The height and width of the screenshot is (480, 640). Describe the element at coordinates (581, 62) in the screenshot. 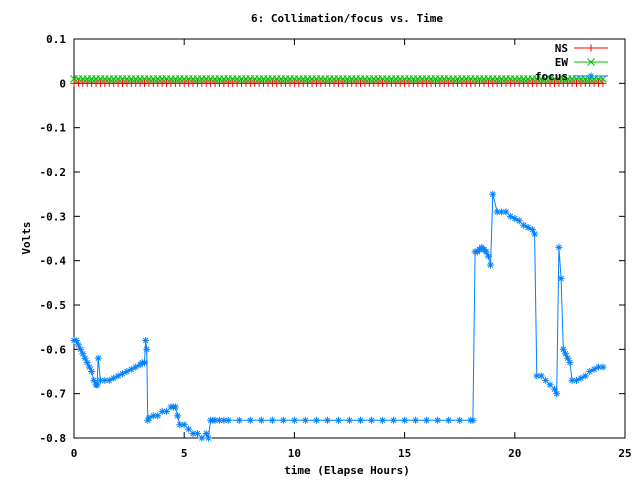

I see `legend-item-ew: EW` at that location.